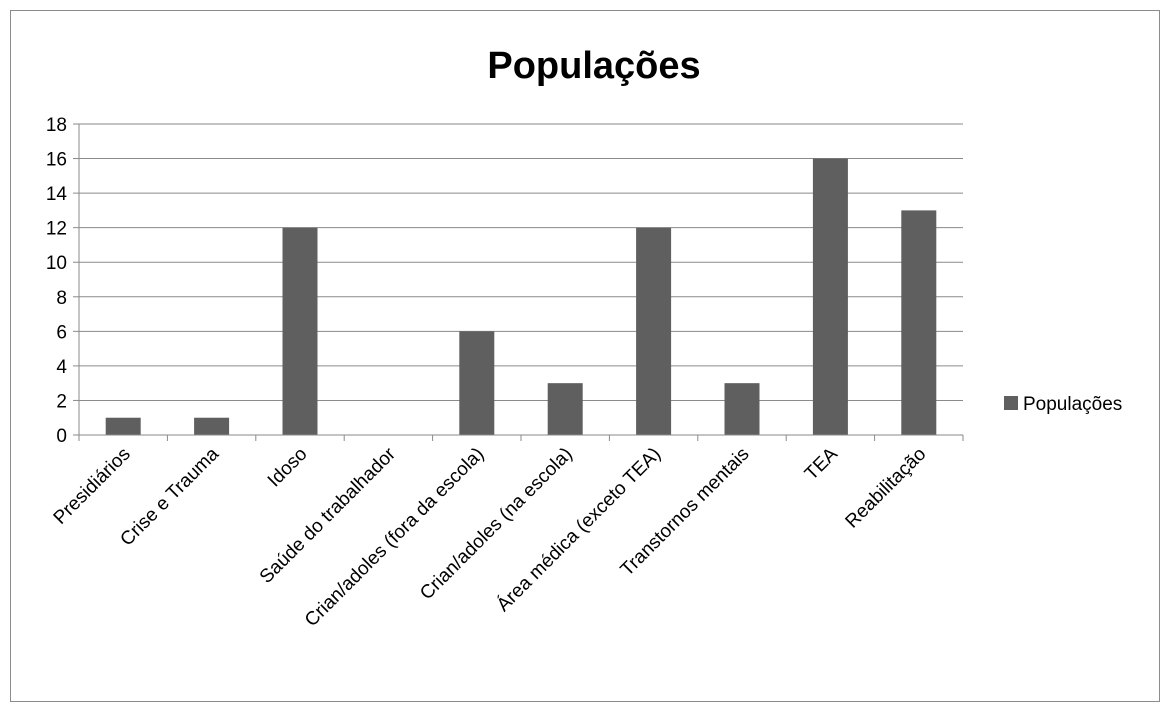 This screenshot has height=704, width=1164. What do you see at coordinates (394, 537) in the screenshot?
I see `x-category-label: Crian/adoles (fora da escola)` at bounding box center [394, 537].